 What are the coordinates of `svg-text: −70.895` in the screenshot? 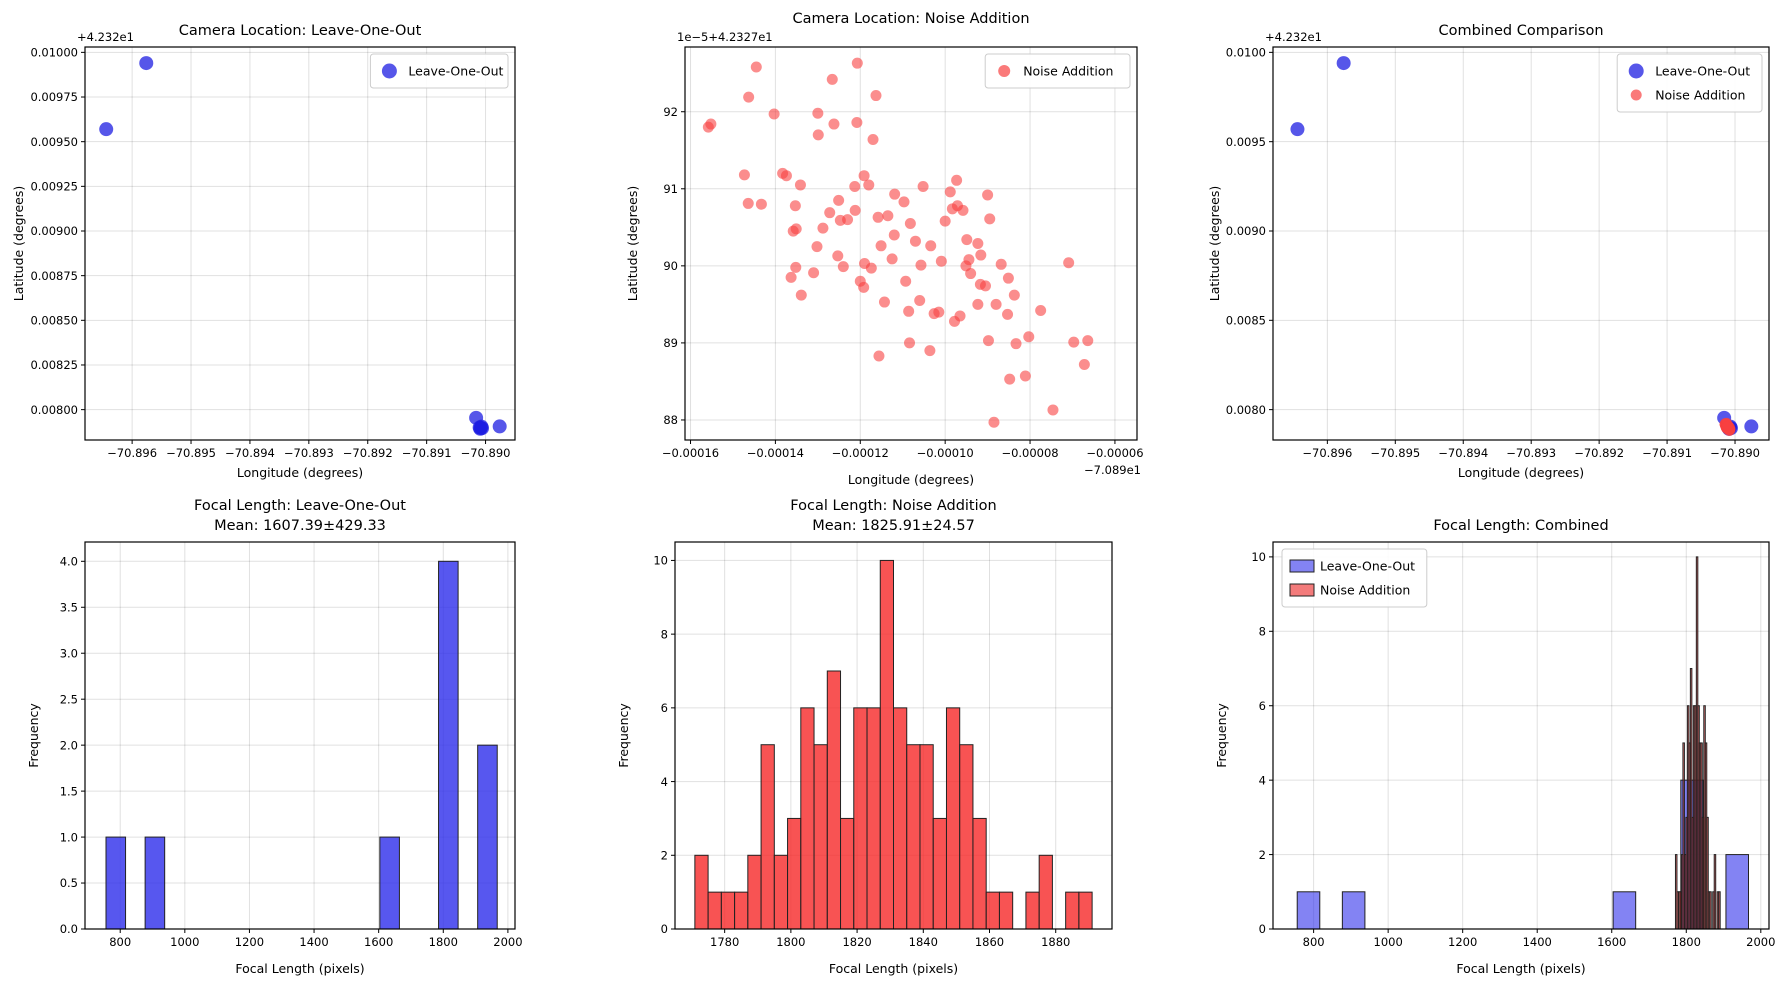 It's located at (1395, 453).